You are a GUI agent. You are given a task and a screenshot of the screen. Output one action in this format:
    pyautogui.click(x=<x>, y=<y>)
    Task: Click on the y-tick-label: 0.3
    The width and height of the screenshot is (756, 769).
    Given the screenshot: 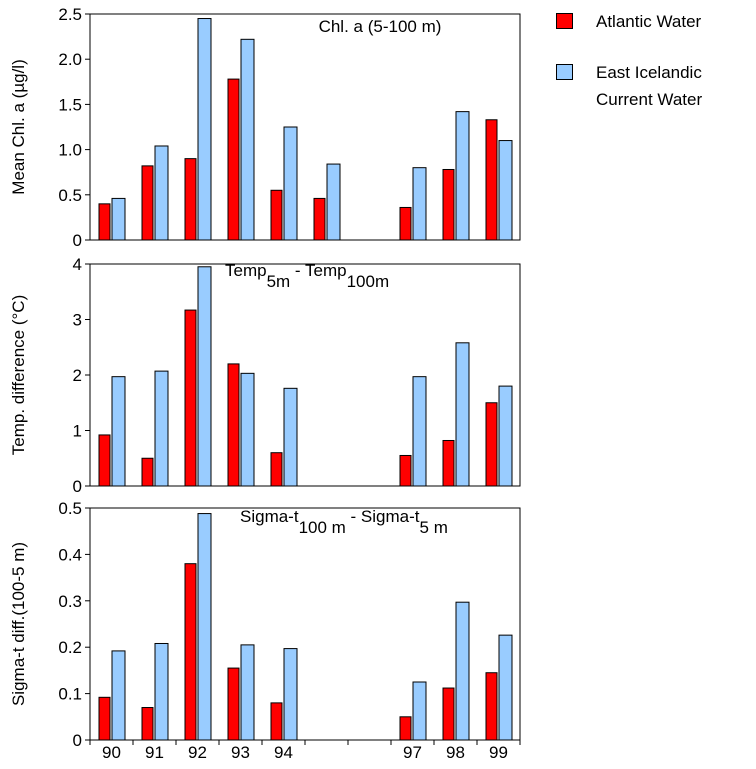 What is the action you would take?
    pyautogui.click(x=70, y=601)
    